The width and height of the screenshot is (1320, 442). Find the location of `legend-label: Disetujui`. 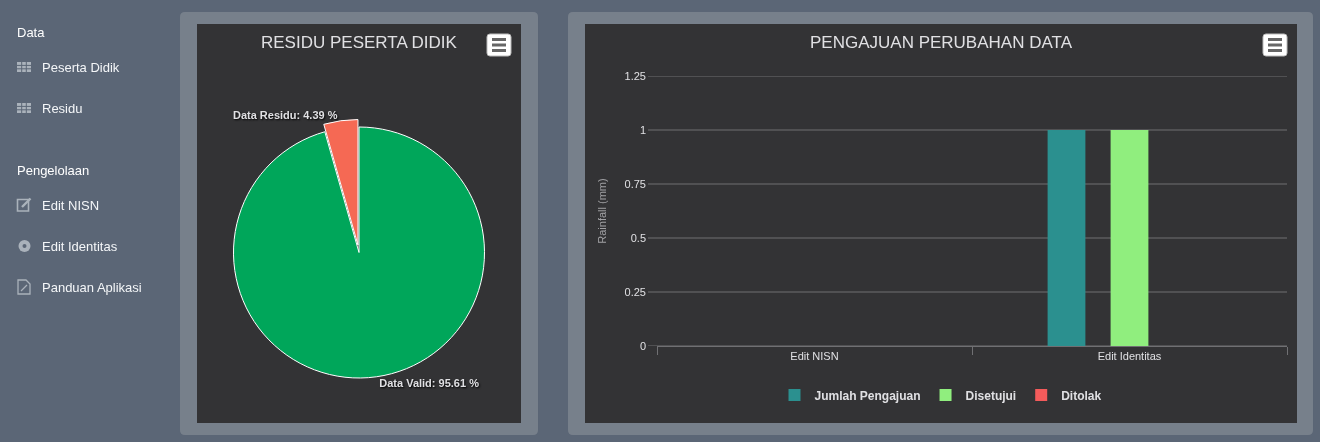

legend-label: Disetujui is located at coordinates (991, 395).